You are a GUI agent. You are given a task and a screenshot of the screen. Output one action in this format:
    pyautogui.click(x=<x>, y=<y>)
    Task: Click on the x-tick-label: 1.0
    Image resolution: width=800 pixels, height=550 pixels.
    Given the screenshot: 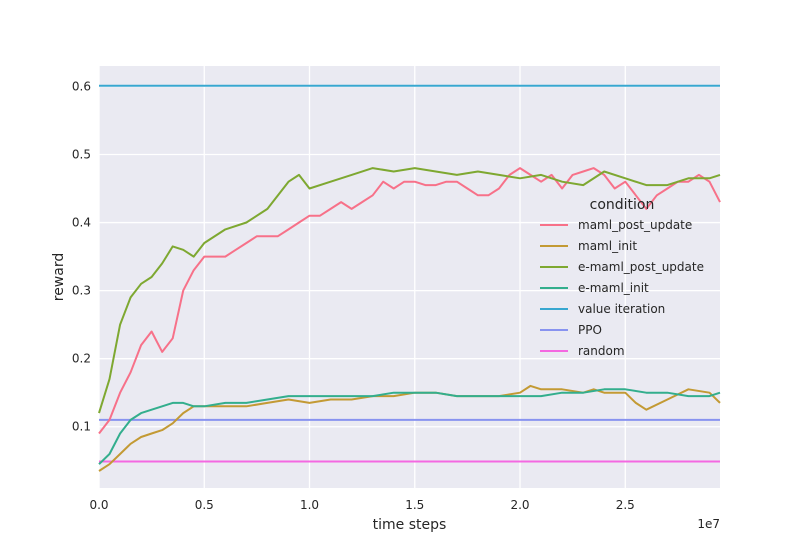 What is the action you would take?
    pyautogui.click(x=309, y=505)
    